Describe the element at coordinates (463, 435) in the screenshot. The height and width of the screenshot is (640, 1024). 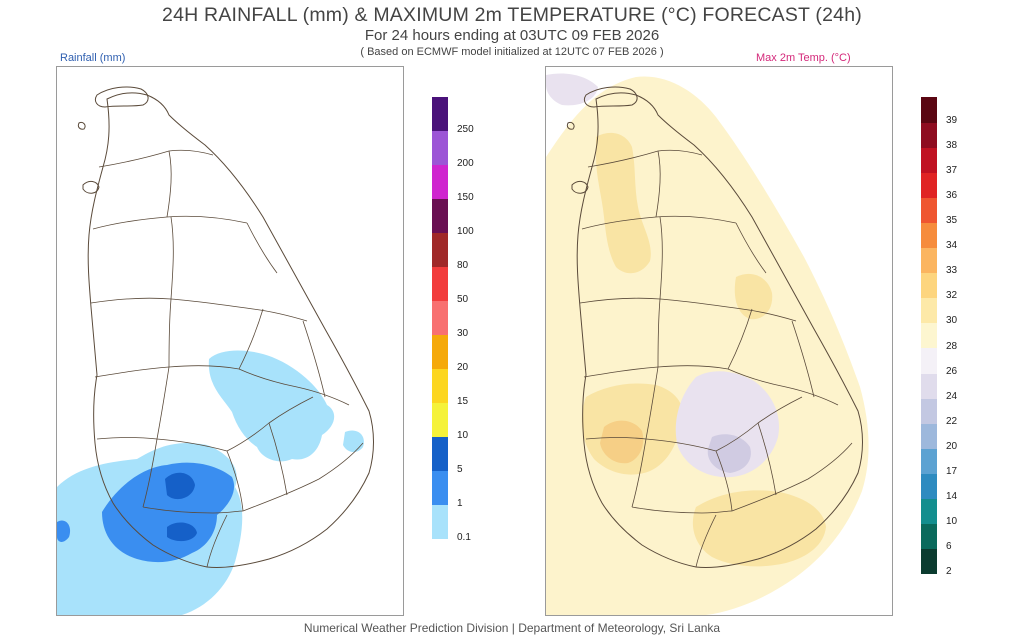
I see `rainfall-legend-label: 10` at that location.